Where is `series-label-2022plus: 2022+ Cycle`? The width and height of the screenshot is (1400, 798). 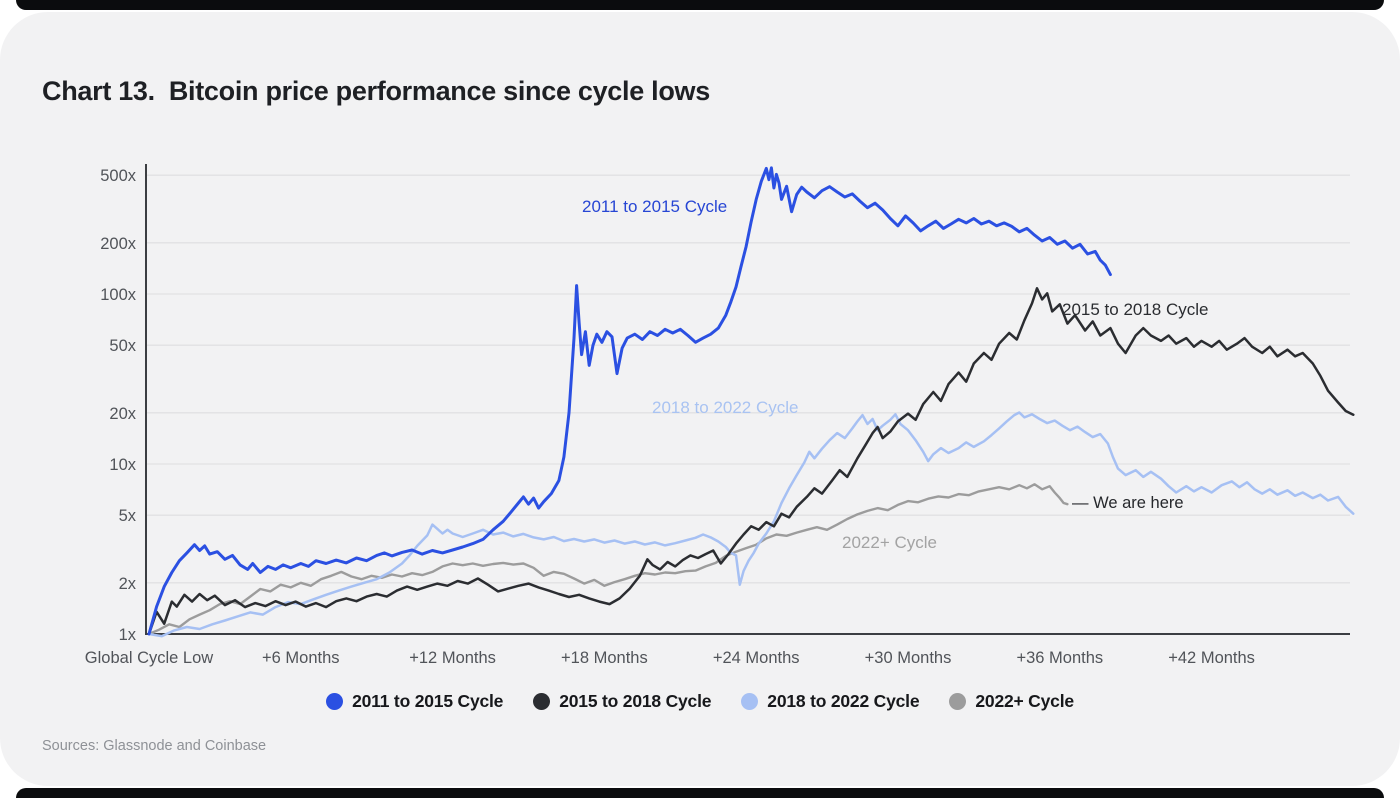
series-label-2022plus: 2022+ Cycle is located at coordinates (889, 542).